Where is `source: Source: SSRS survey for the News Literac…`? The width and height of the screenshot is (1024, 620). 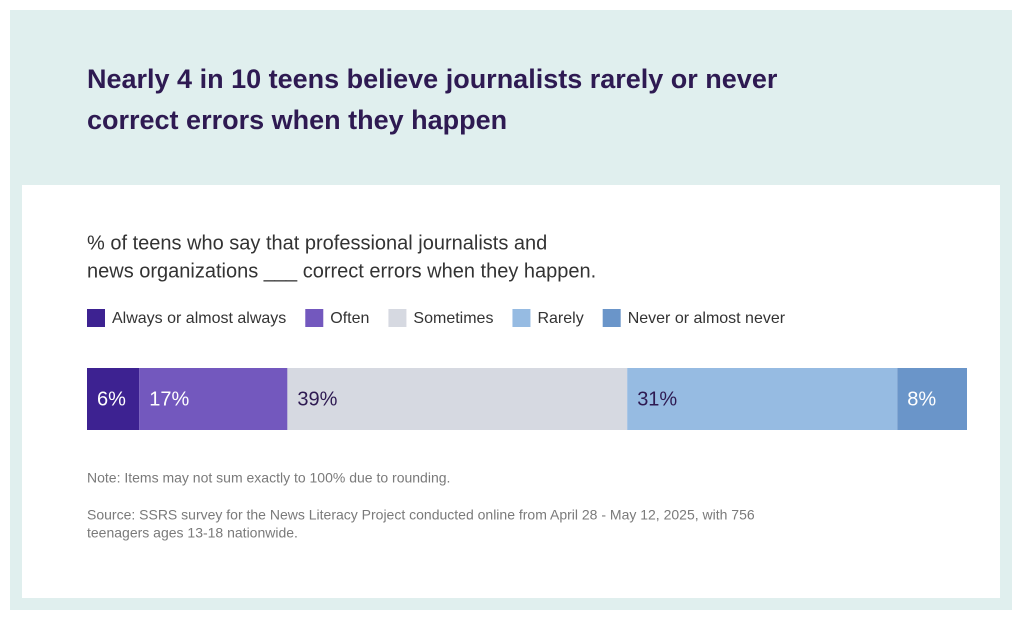
source: Source: SSRS survey for the News Literac… is located at coordinates (421, 515).